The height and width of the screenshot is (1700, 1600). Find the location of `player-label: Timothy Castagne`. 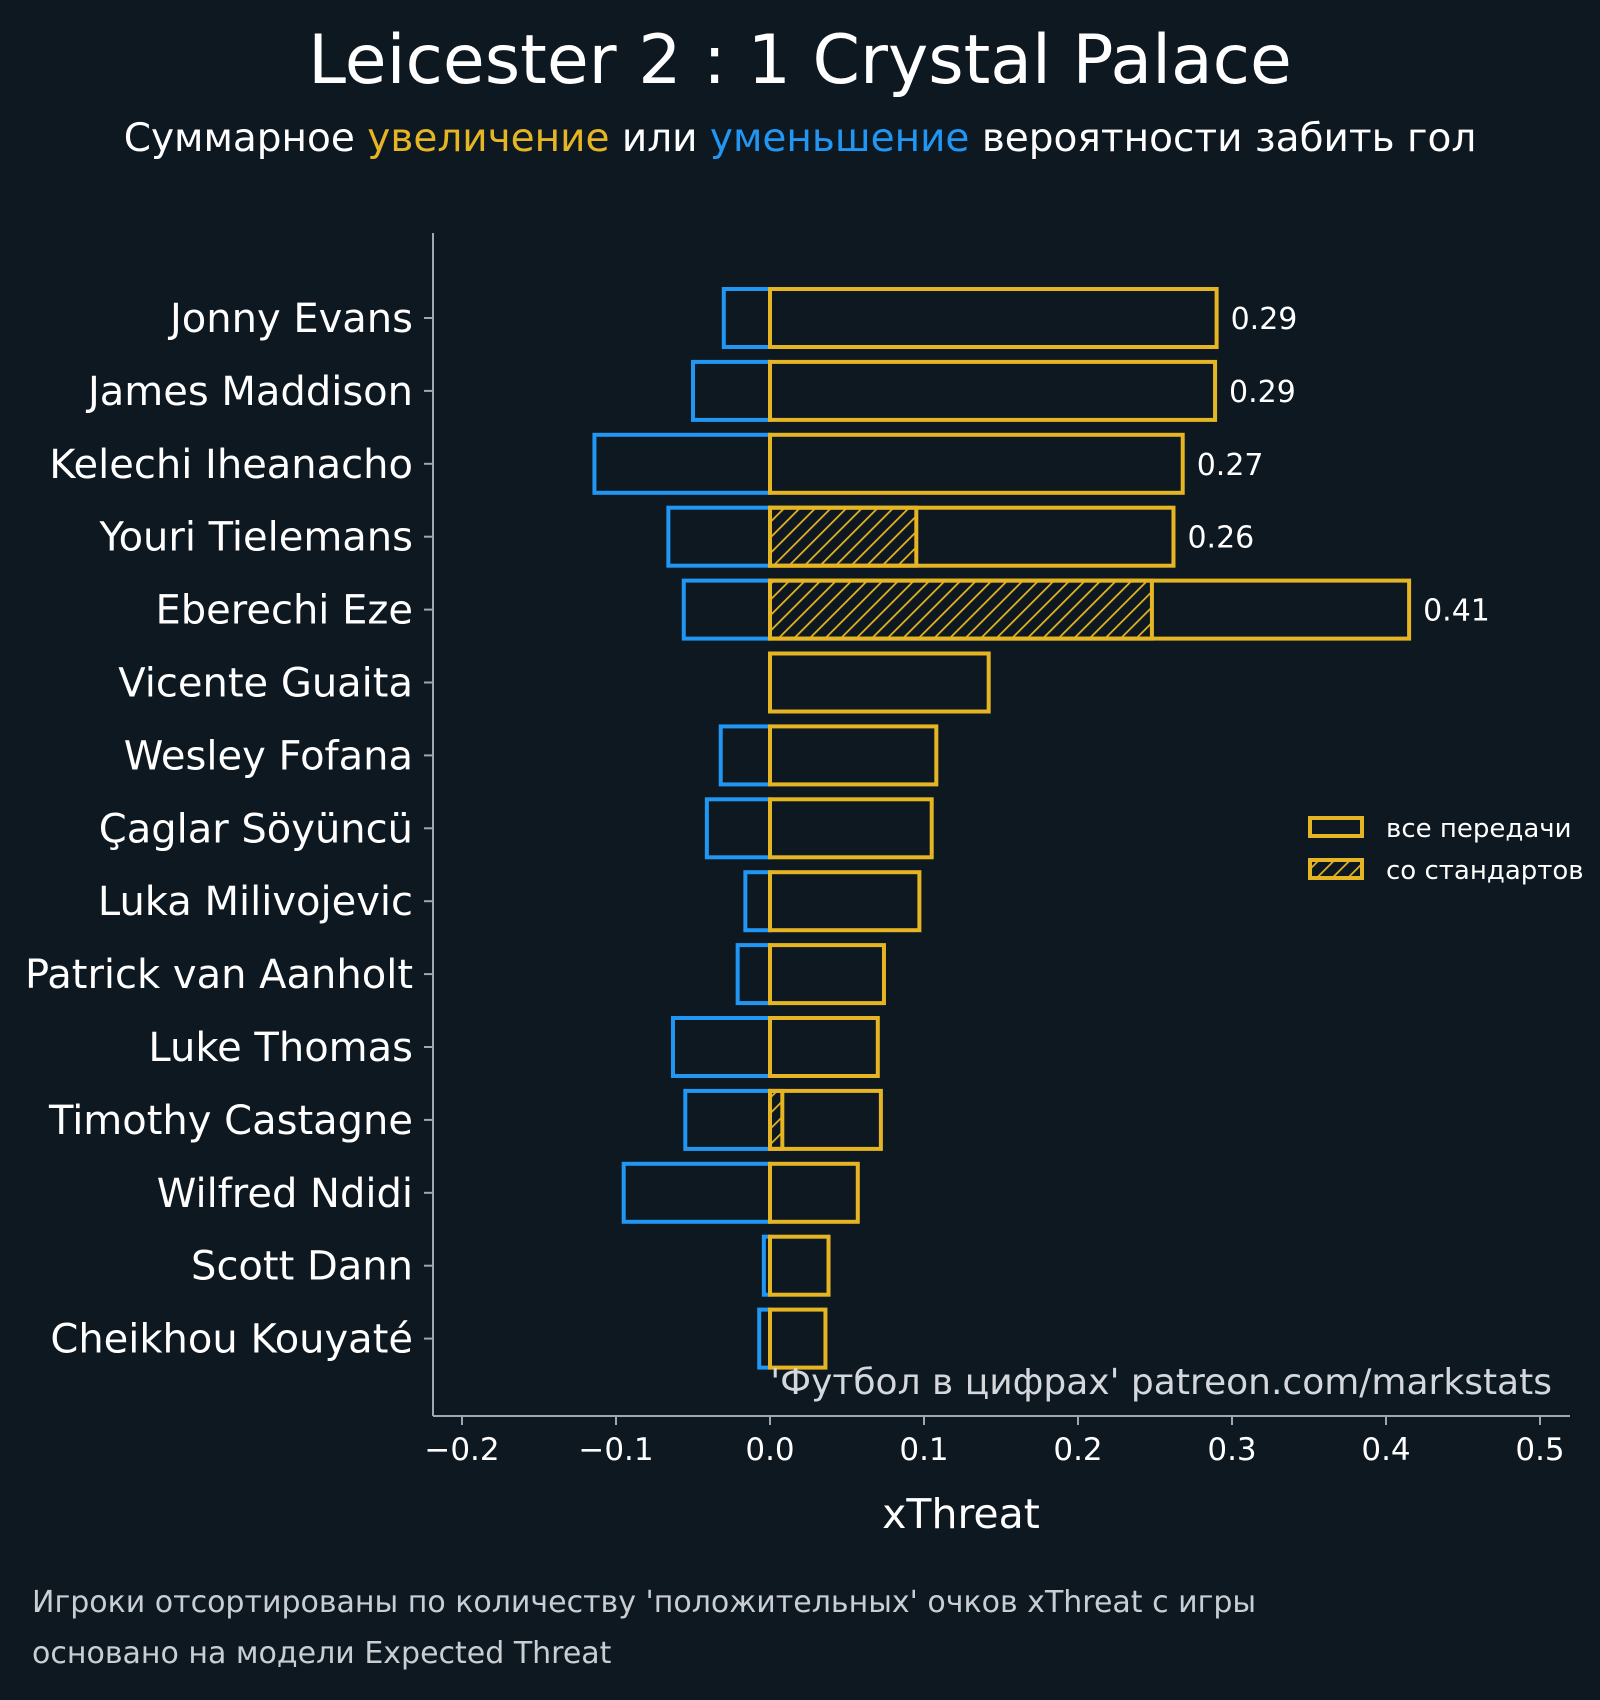

player-label: Timothy Castagne is located at coordinates (230, 1121).